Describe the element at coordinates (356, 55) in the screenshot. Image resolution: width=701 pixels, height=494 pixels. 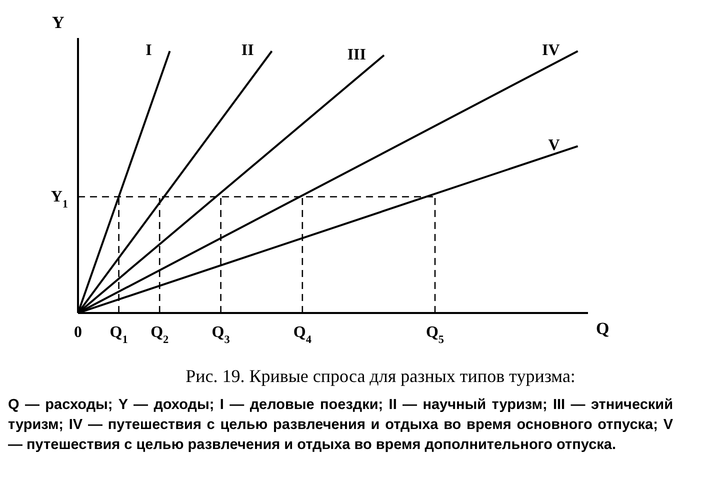
I see `series-label: III` at that location.